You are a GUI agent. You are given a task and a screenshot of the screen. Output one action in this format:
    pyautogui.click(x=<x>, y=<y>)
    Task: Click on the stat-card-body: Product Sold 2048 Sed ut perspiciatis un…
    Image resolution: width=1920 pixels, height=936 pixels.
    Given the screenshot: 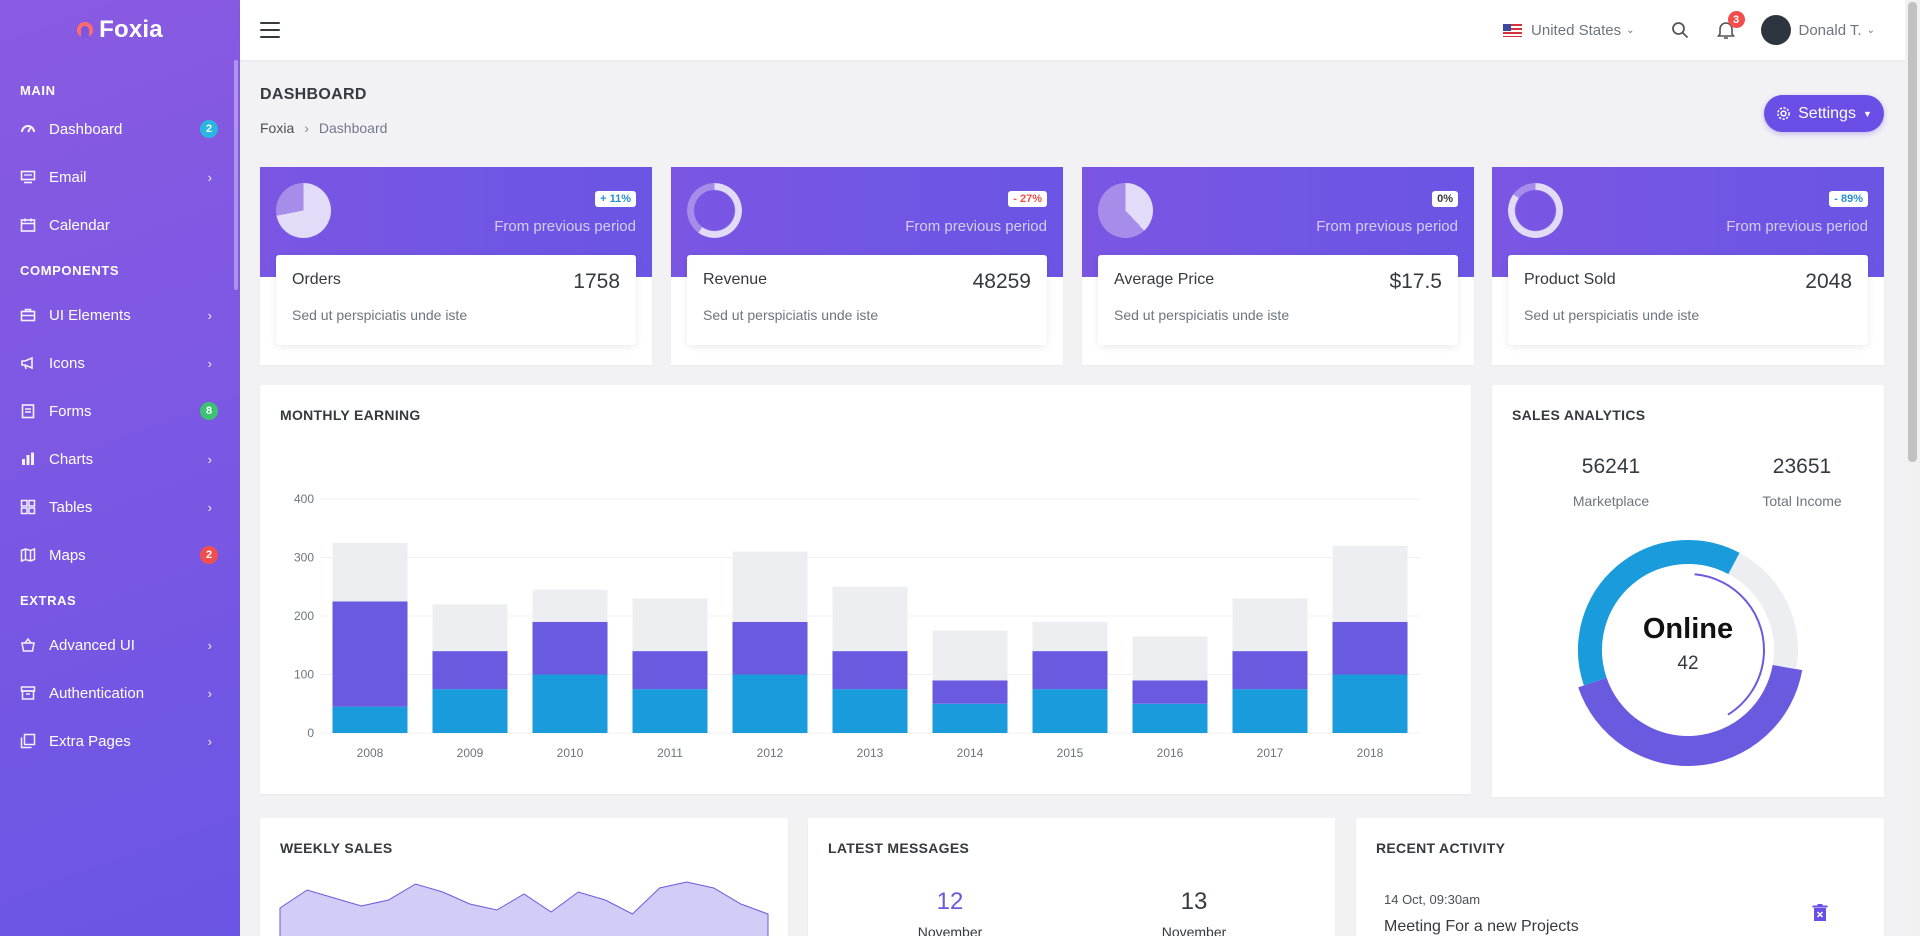 What is the action you would take?
    pyautogui.click(x=1688, y=300)
    